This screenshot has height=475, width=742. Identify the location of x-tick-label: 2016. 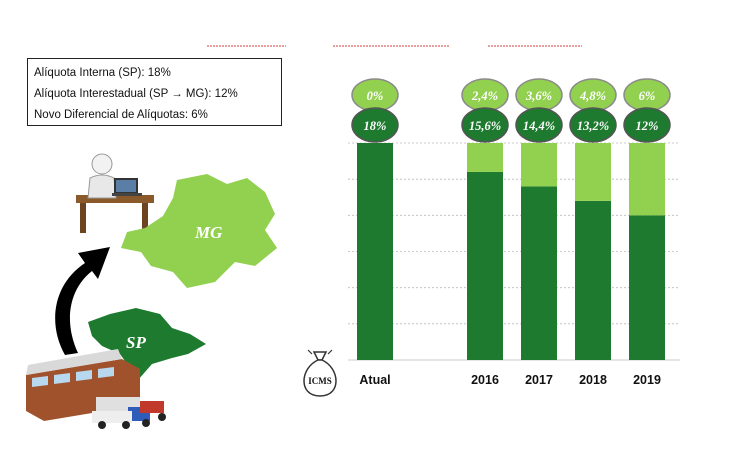
(485, 380).